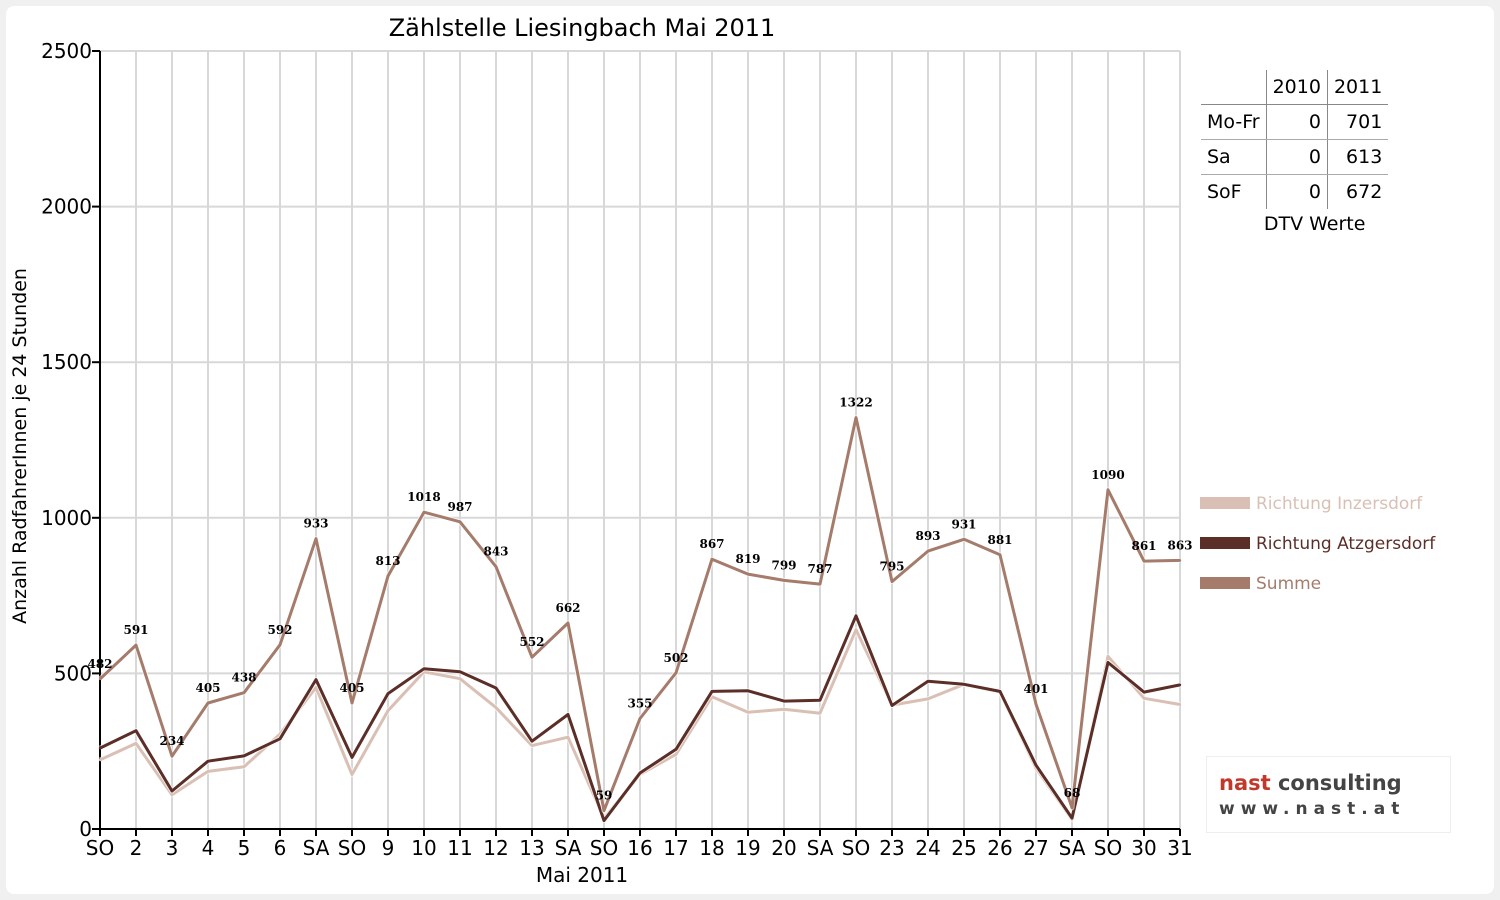  Describe the element at coordinates (1179, 848) in the screenshot. I see `x-tick-label: 31` at that location.